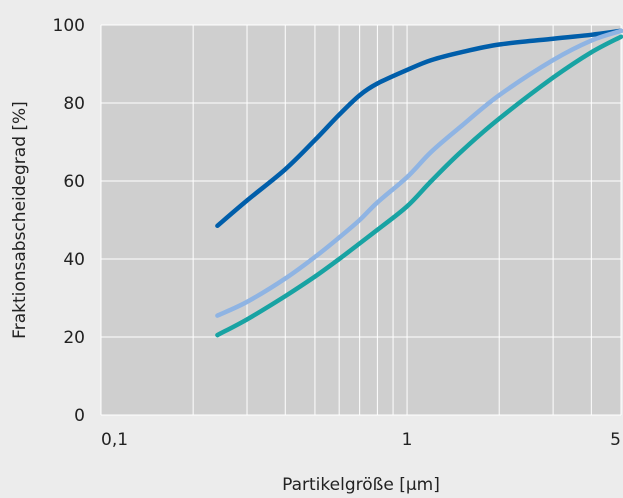 The image size is (623, 498). I want to click on y-tick-label: 100, so click(69, 26).